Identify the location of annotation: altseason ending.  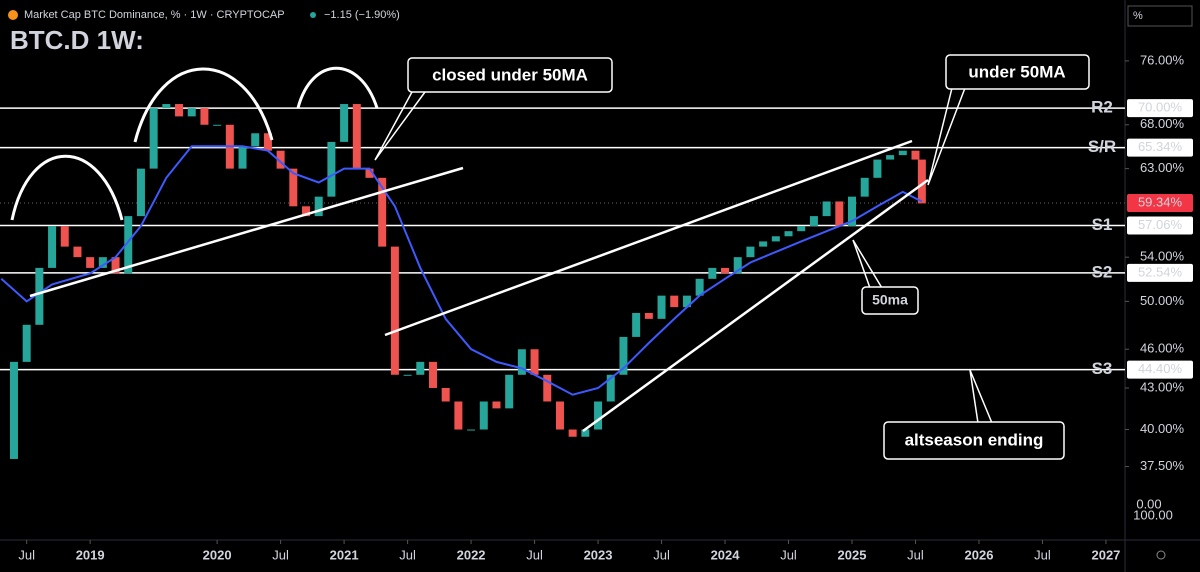
(974, 439).